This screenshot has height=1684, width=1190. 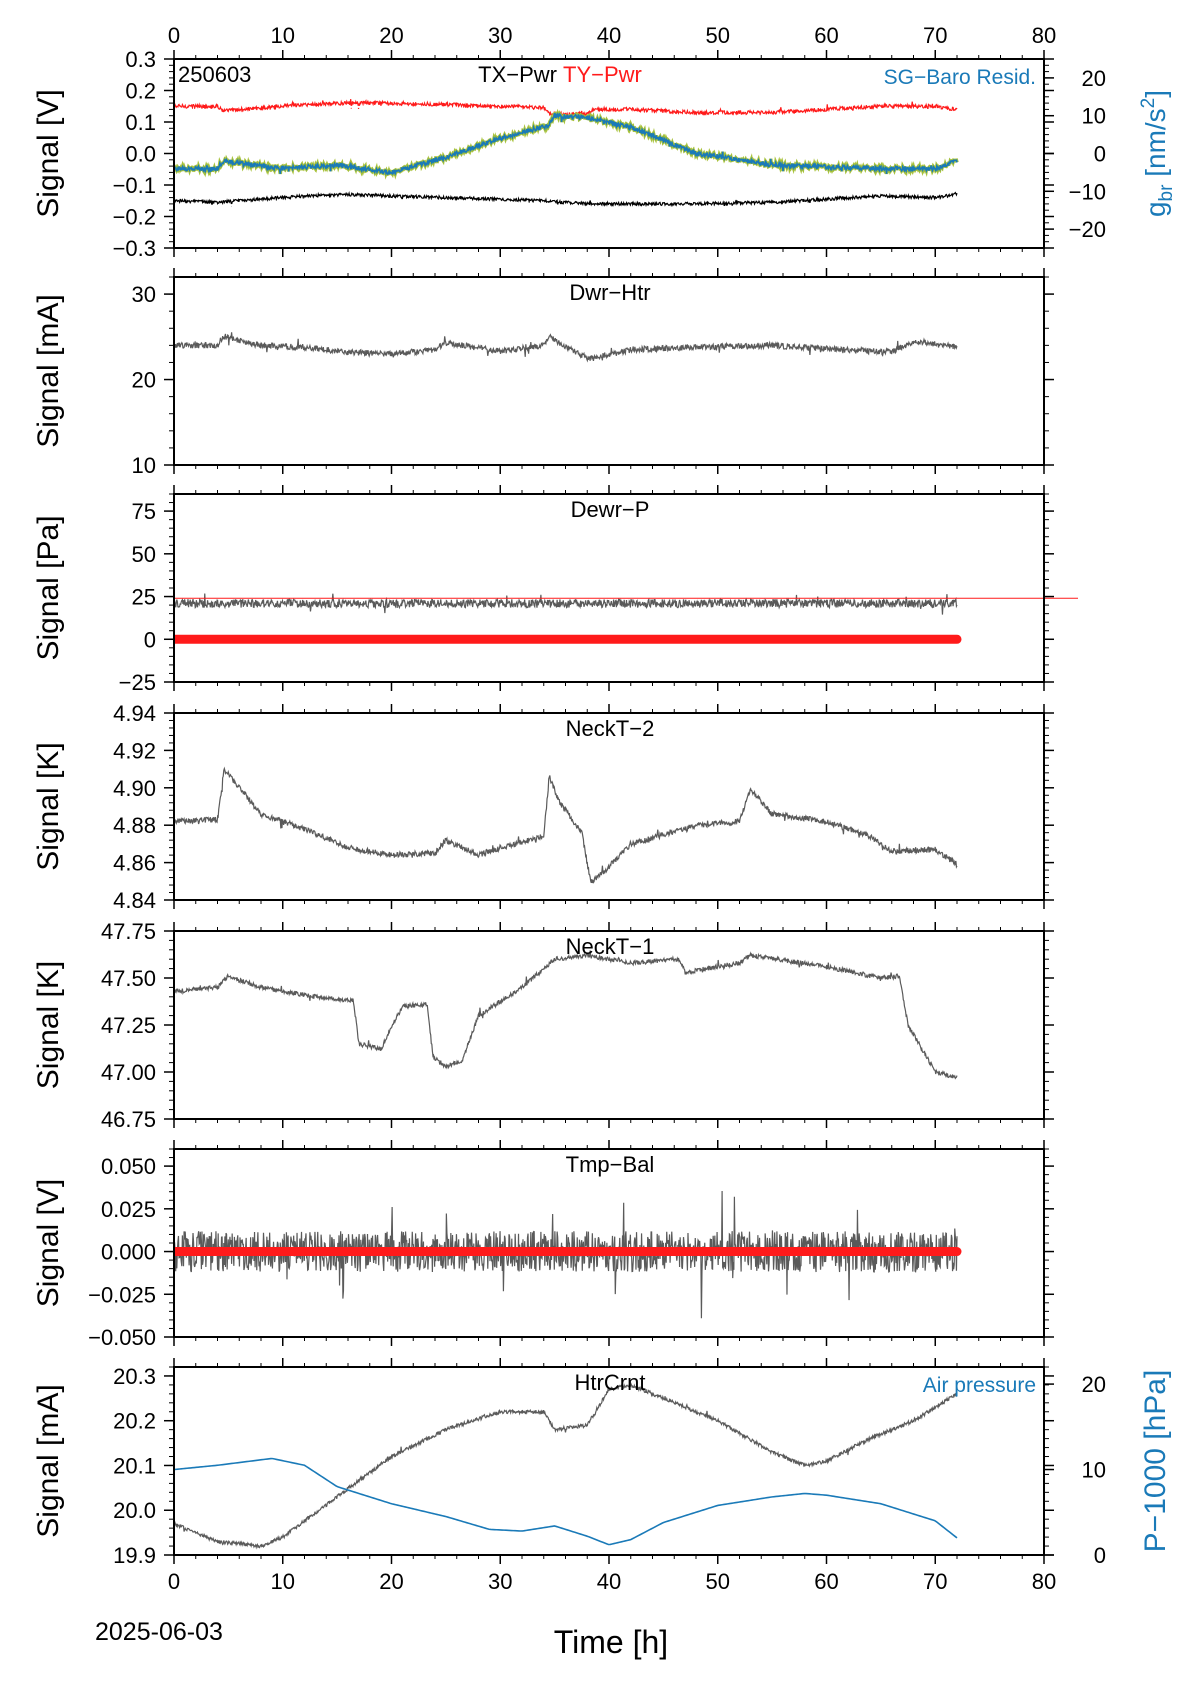 I want to click on y-tick-label: 10, so click(x=144, y=465).